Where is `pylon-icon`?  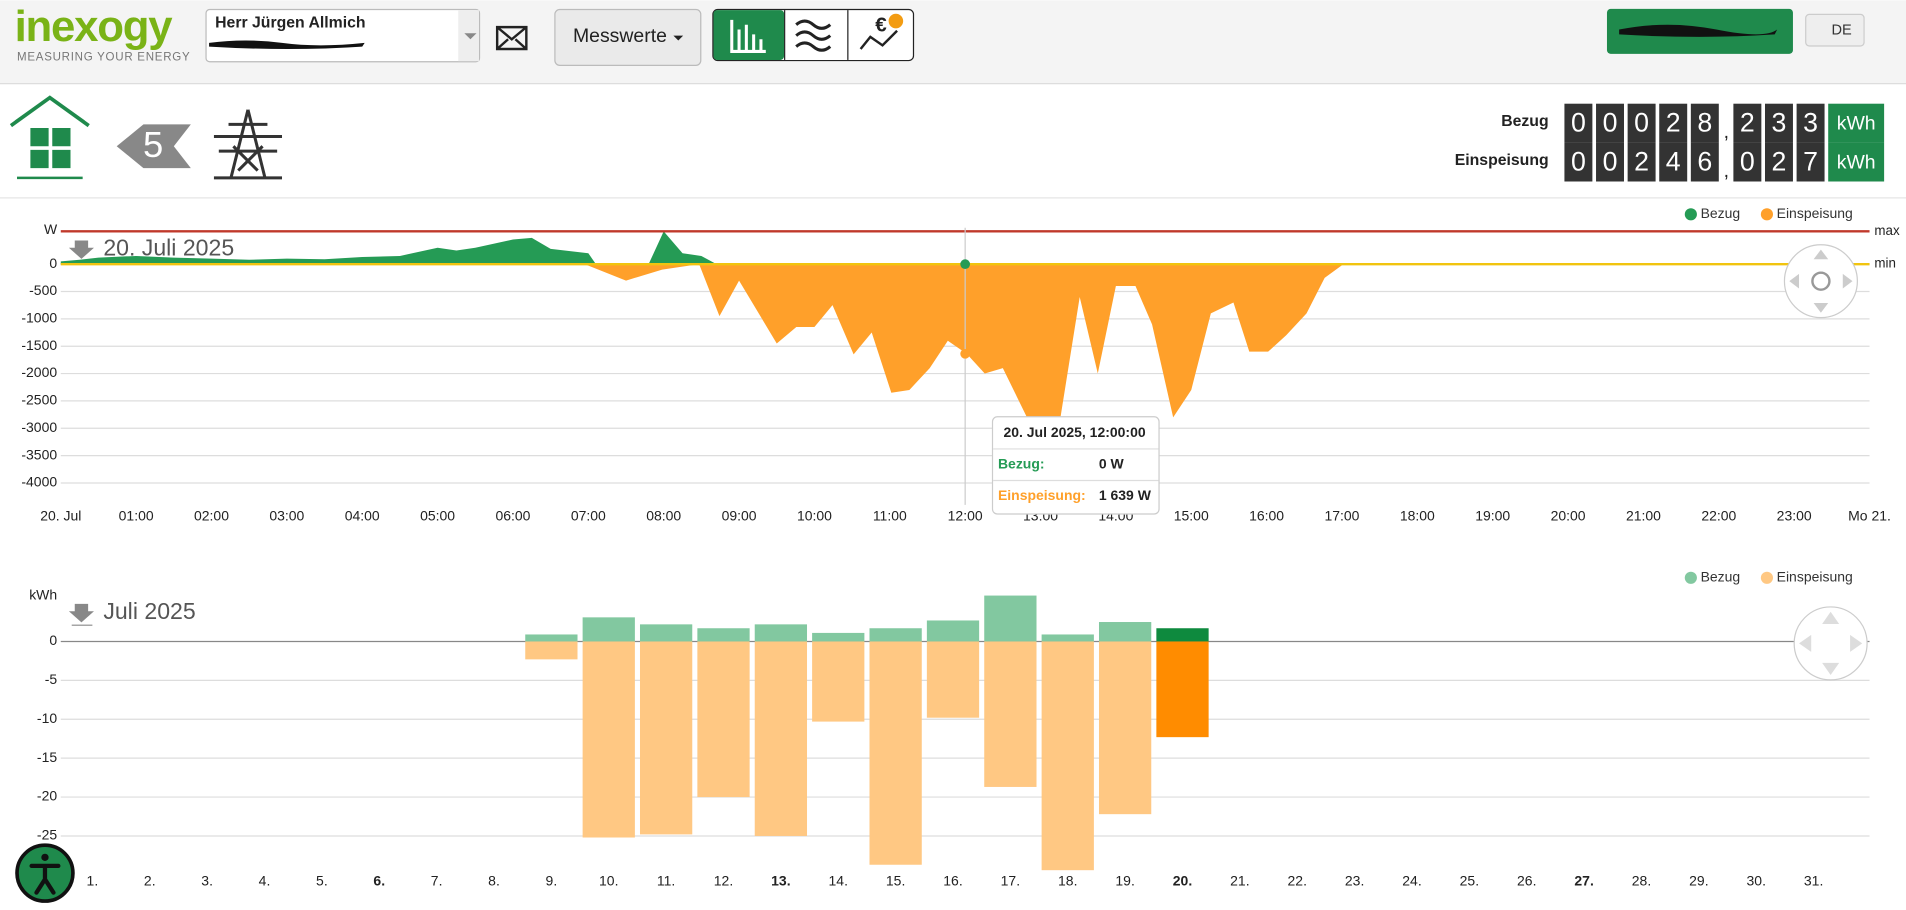 pylon-icon is located at coordinates (248, 144).